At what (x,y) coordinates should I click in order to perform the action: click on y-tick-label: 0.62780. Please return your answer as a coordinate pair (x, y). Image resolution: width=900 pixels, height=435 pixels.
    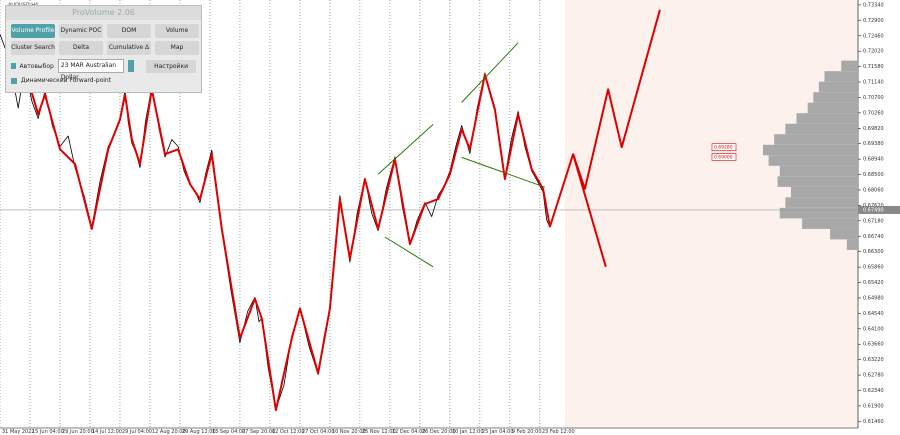
    Looking at the image, I should click on (873, 376).